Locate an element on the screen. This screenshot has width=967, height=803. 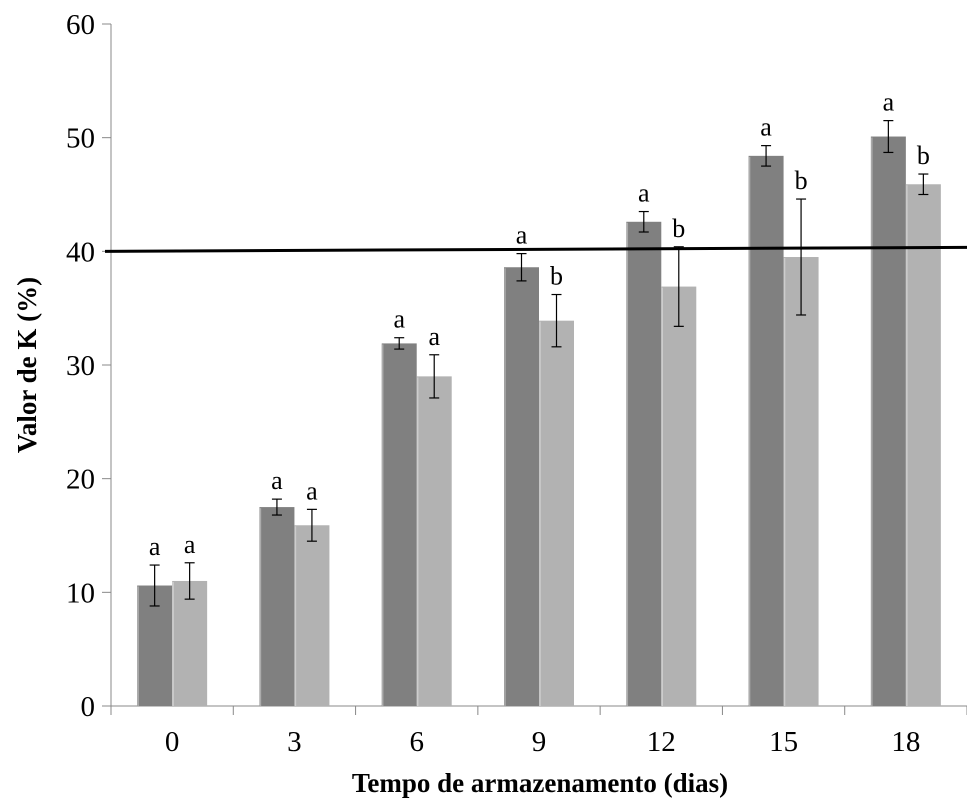
y-tick-label: 20 is located at coordinates (80, 480).